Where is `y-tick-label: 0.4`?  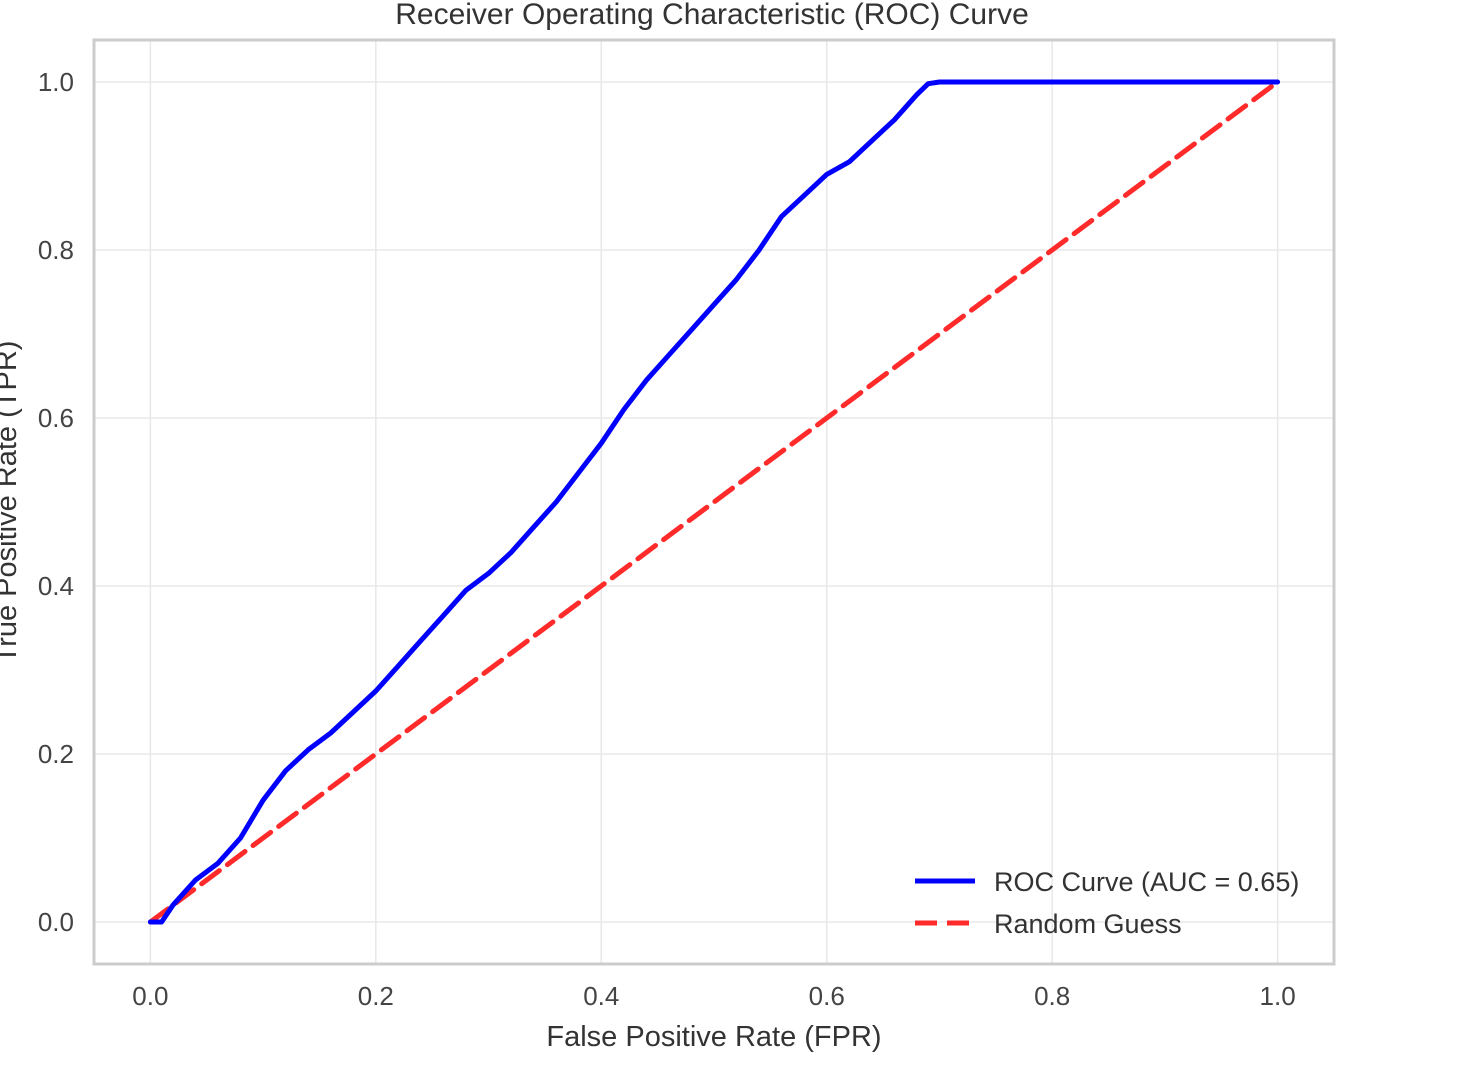
y-tick-label: 0.4 is located at coordinates (56, 586).